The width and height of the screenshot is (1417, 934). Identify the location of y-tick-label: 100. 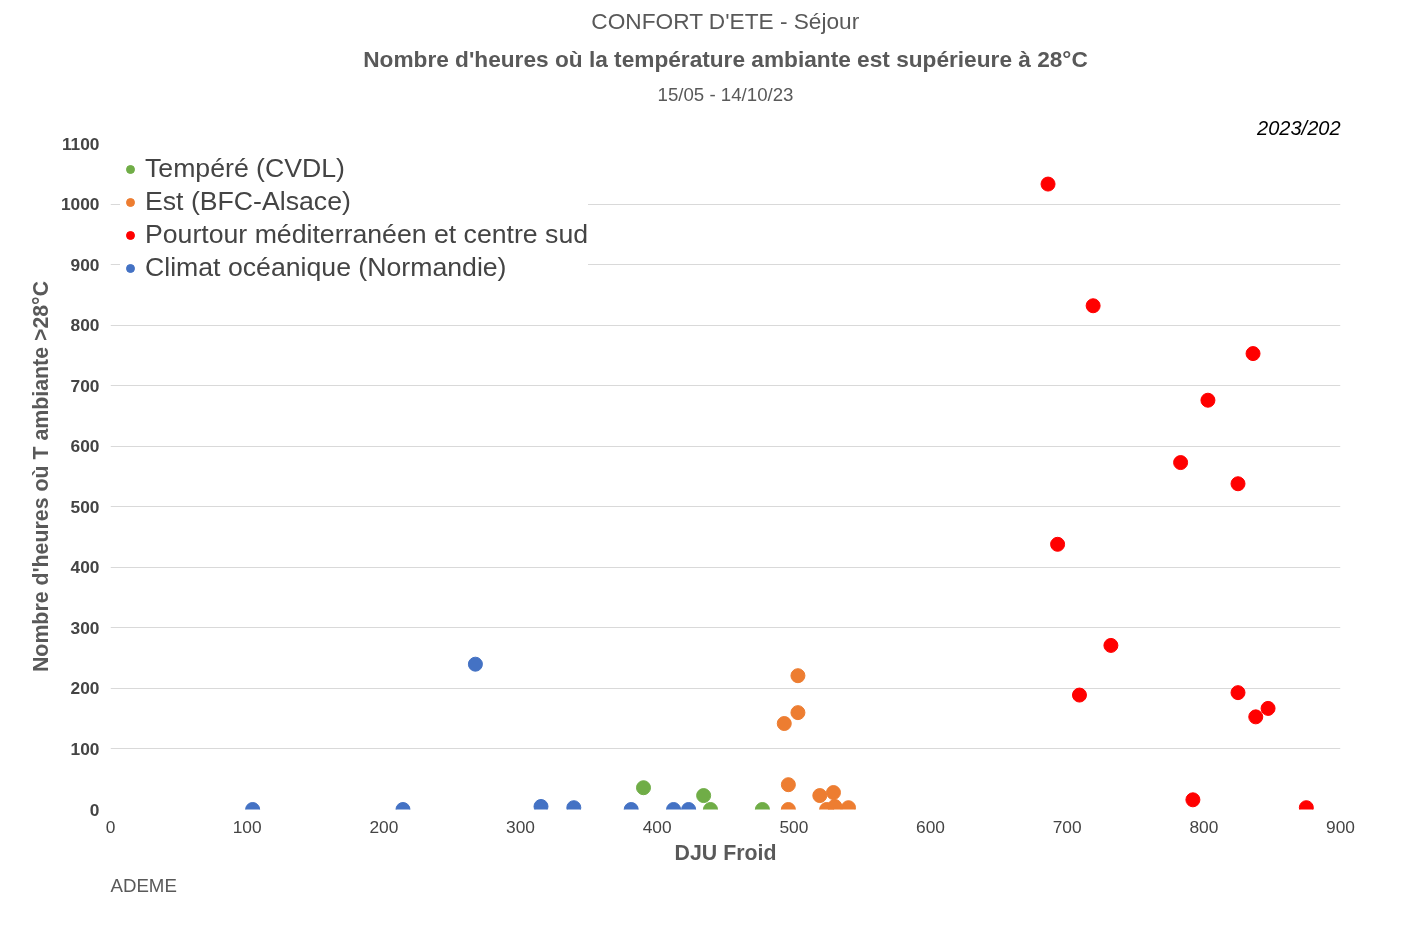
(85, 748).